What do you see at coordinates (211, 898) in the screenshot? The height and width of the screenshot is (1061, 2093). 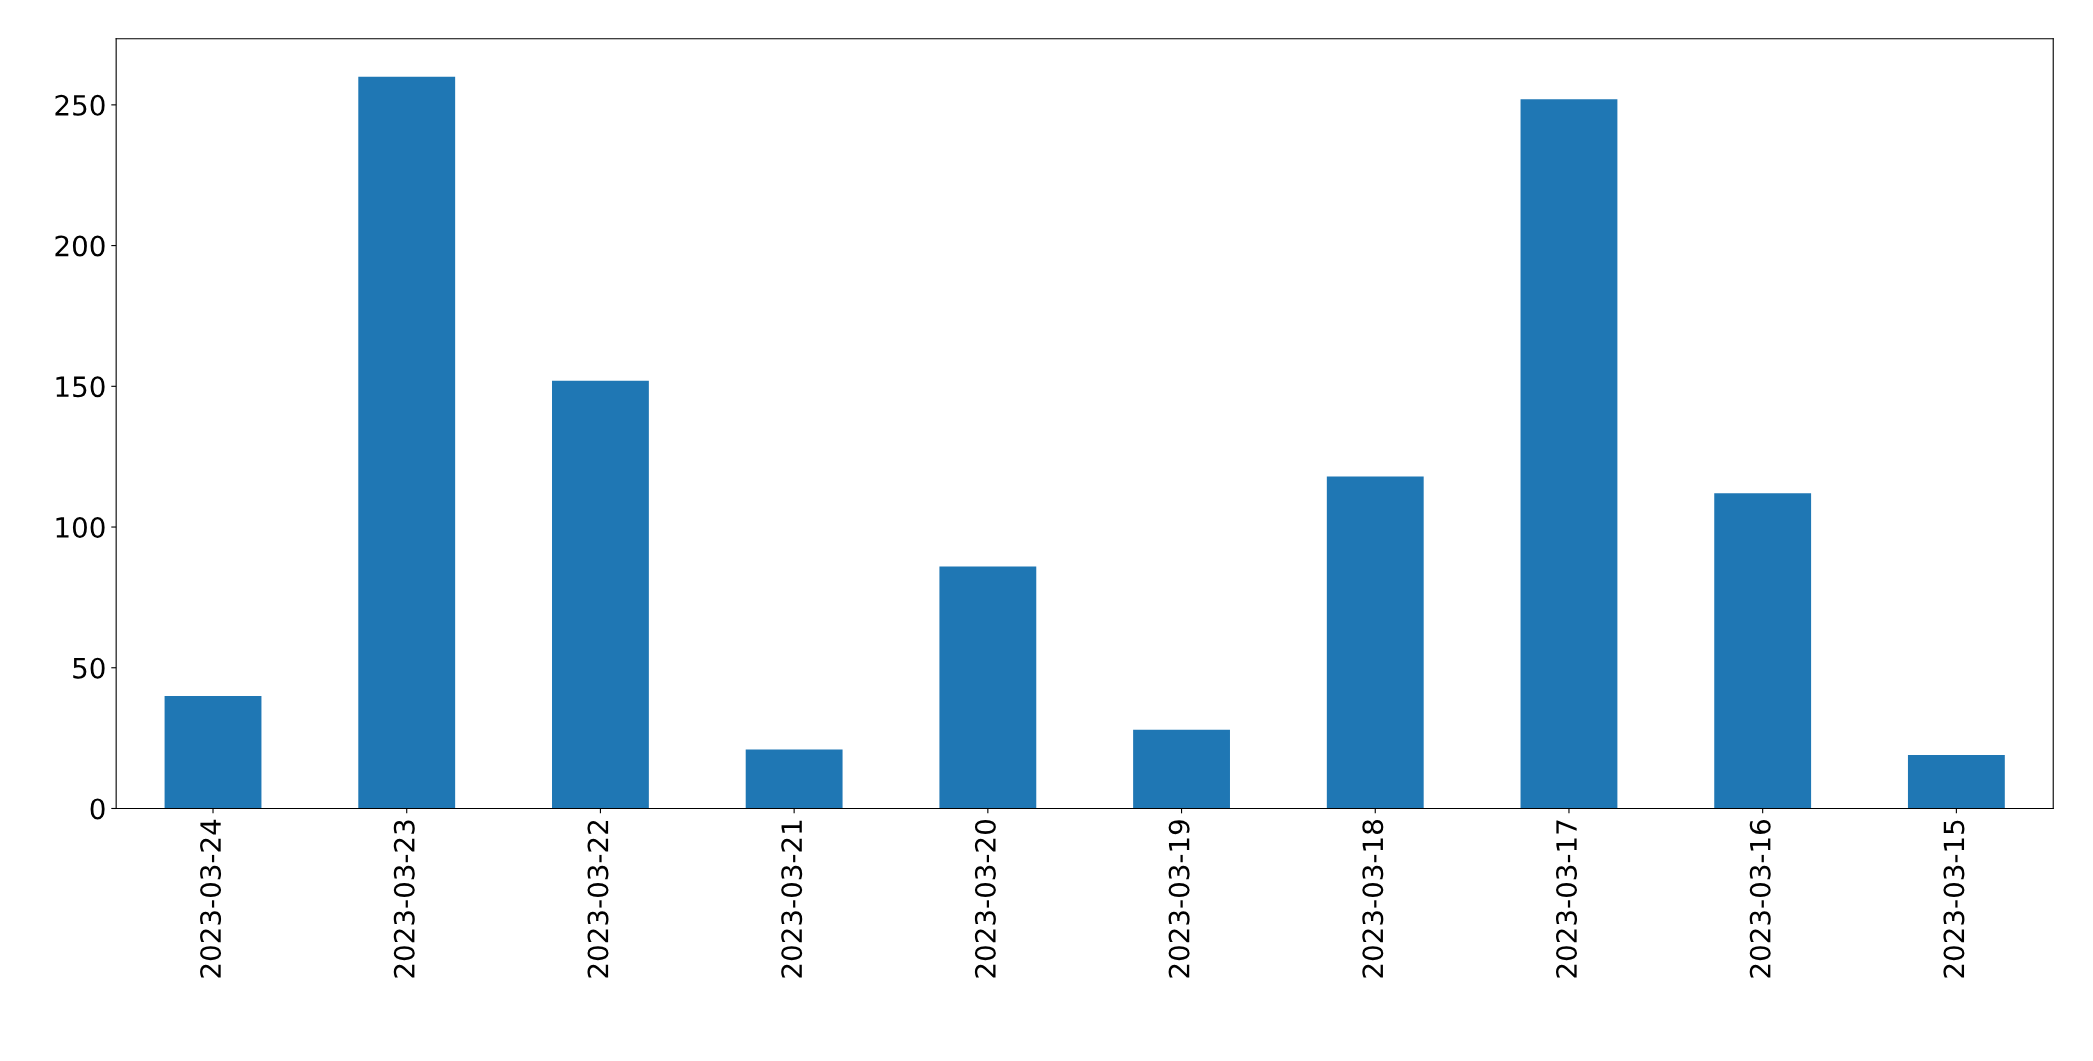 I see `x-tick-label: 2023-03-24` at bounding box center [211, 898].